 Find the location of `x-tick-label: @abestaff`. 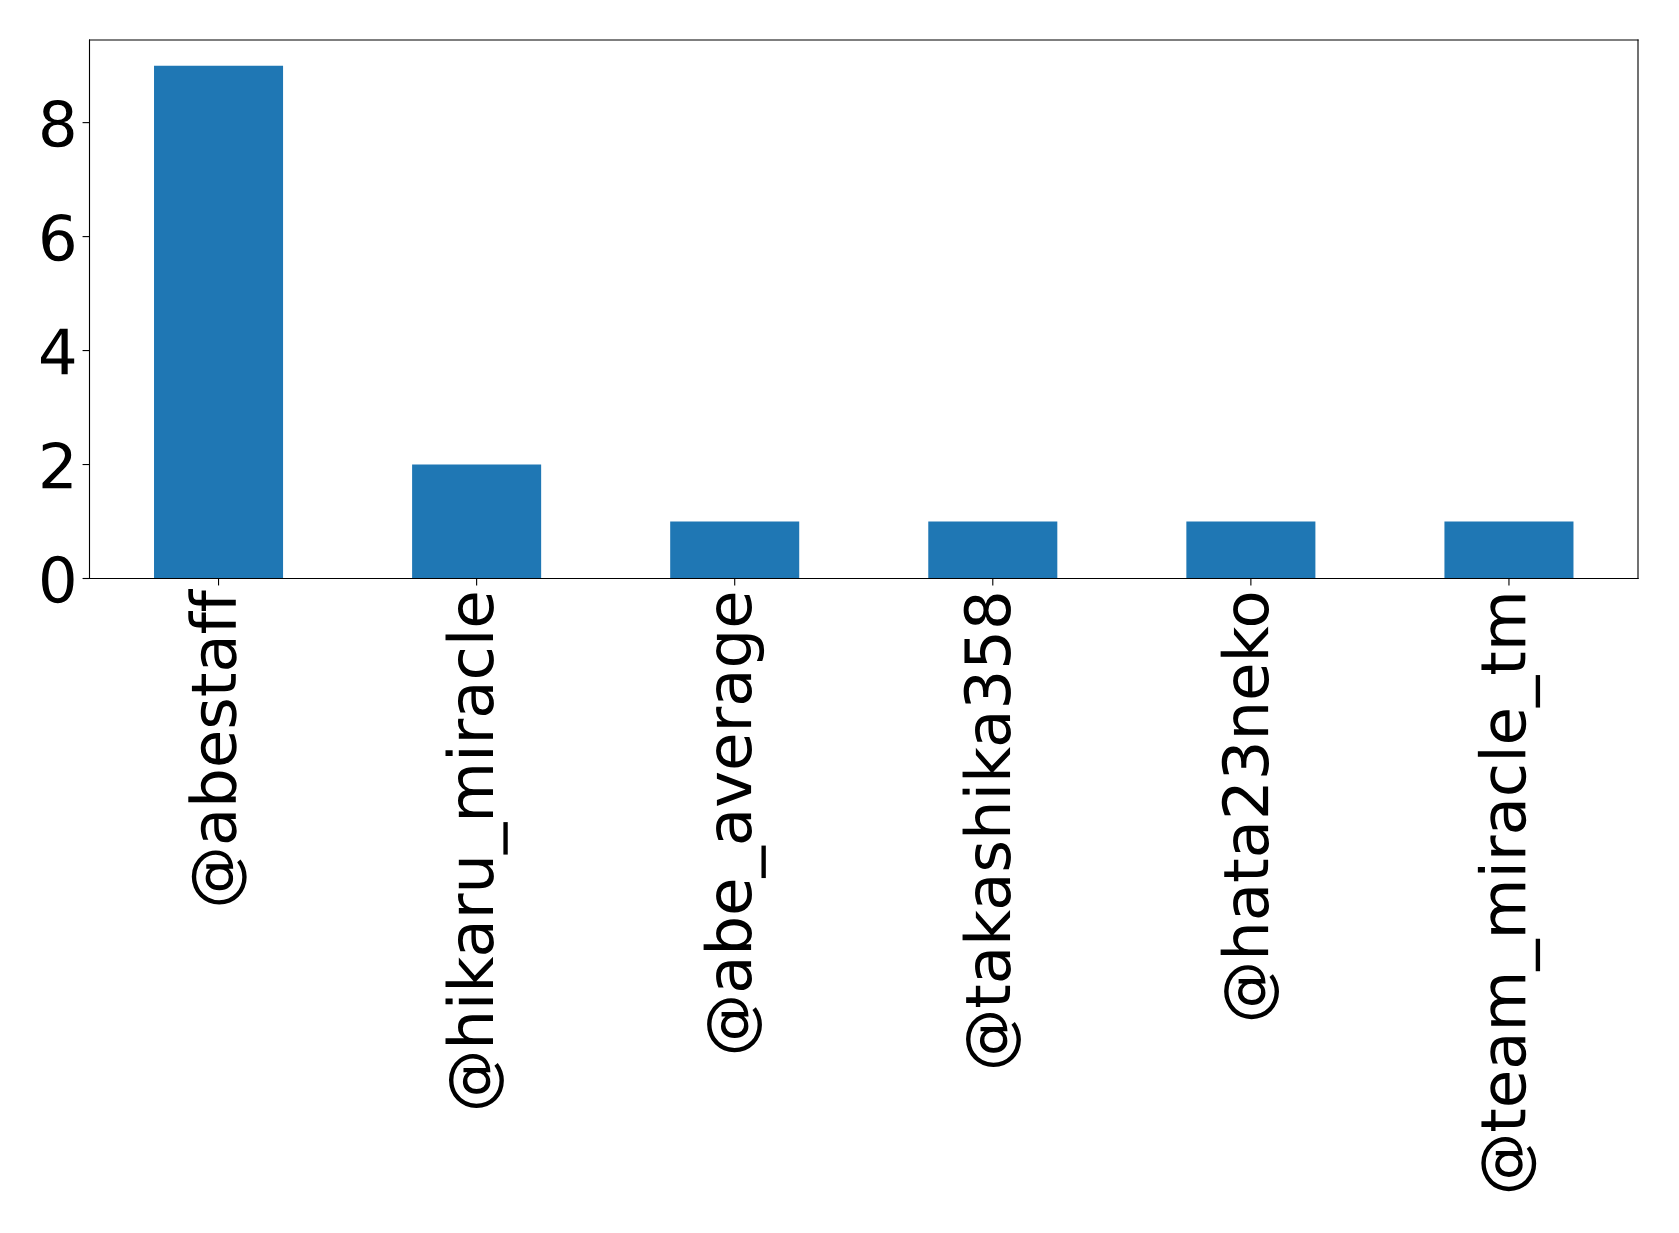

x-tick-label: @abestaff is located at coordinates (217, 747).